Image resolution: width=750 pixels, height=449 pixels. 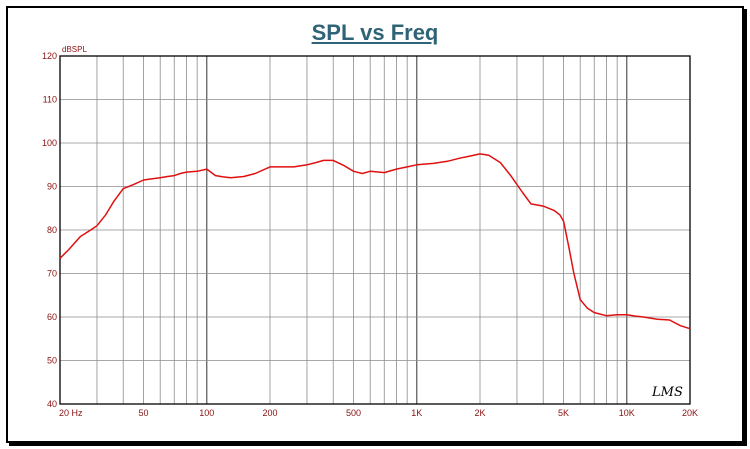 I want to click on lms-logo: LMS, so click(x=667, y=392).